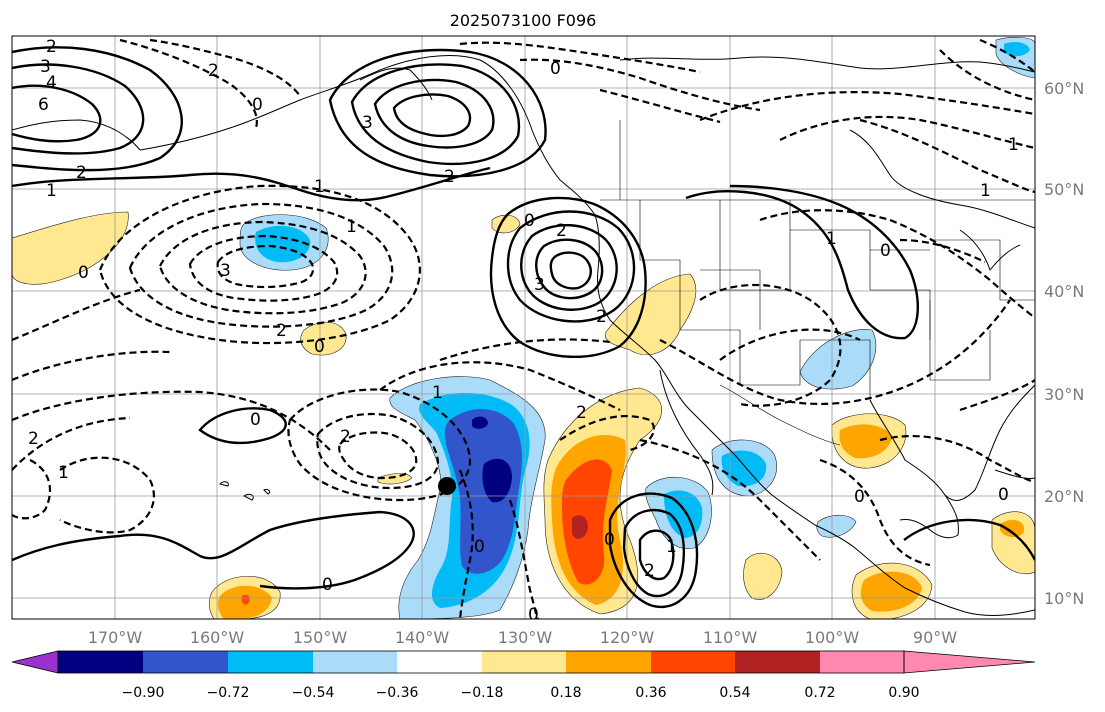  Describe the element at coordinates (523, 20) in the screenshot. I see `figure-title: 2025073100 F096` at that location.